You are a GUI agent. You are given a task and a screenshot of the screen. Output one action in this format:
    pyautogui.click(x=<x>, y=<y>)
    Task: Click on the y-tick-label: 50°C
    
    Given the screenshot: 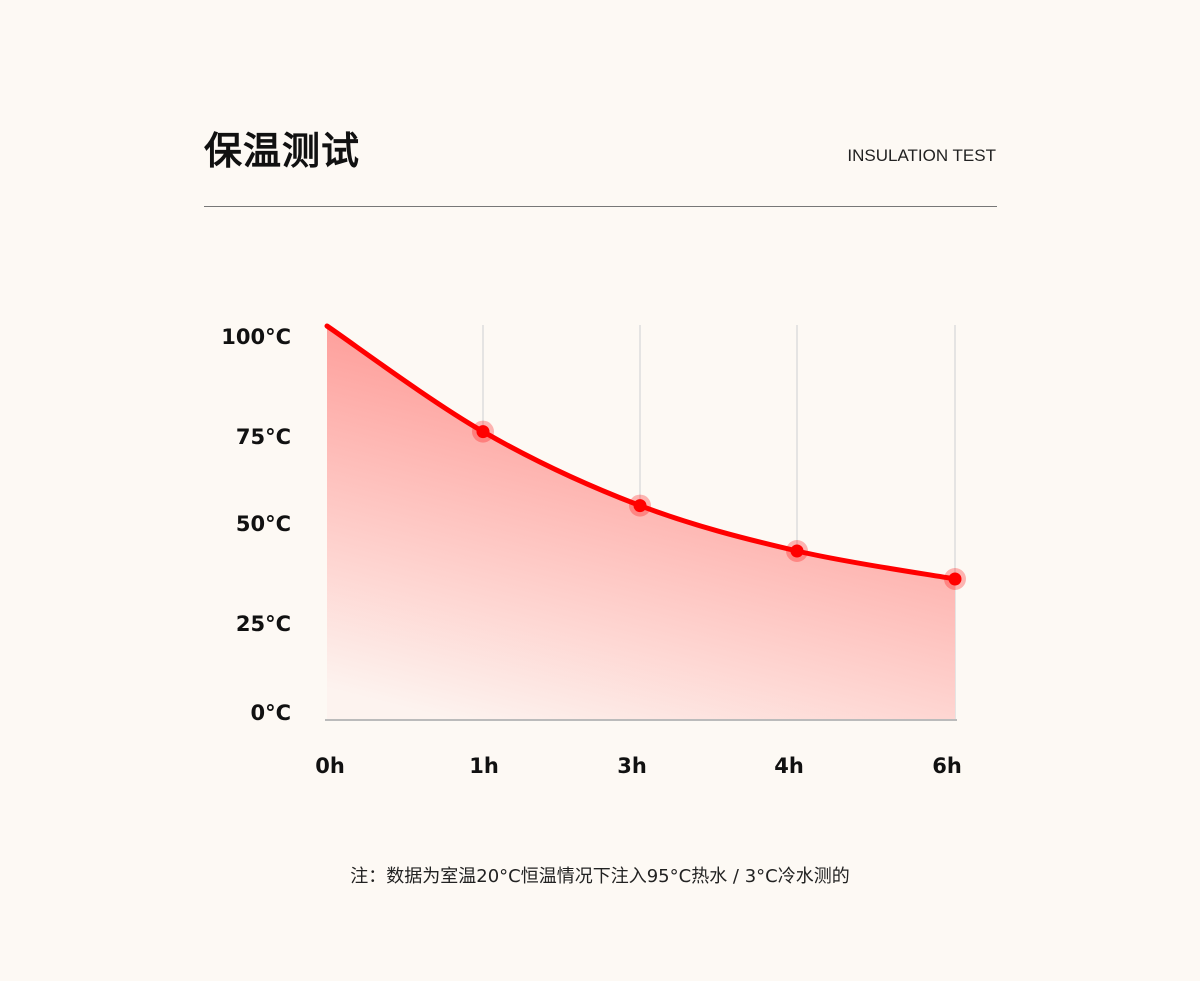 What is the action you would take?
    pyautogui.click(x=263, y=524)
    